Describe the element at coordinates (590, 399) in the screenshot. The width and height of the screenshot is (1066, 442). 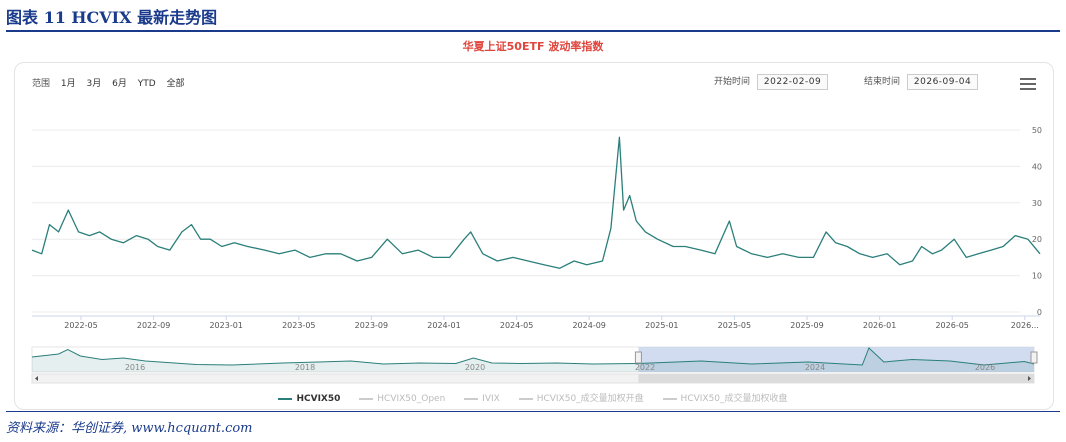
I see `legend-label: HCVIX50_成交量加权开盘` at that location.